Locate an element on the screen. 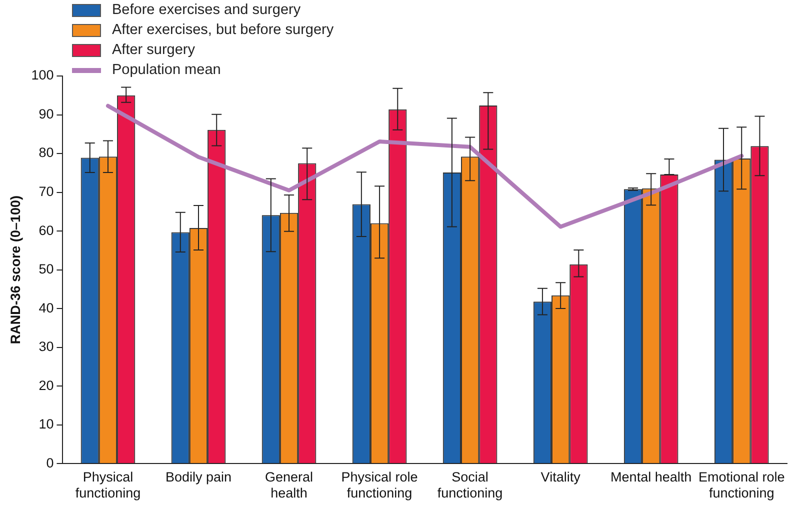  x-tick-label: Physical role functioning is located at coordinates (379, 485).